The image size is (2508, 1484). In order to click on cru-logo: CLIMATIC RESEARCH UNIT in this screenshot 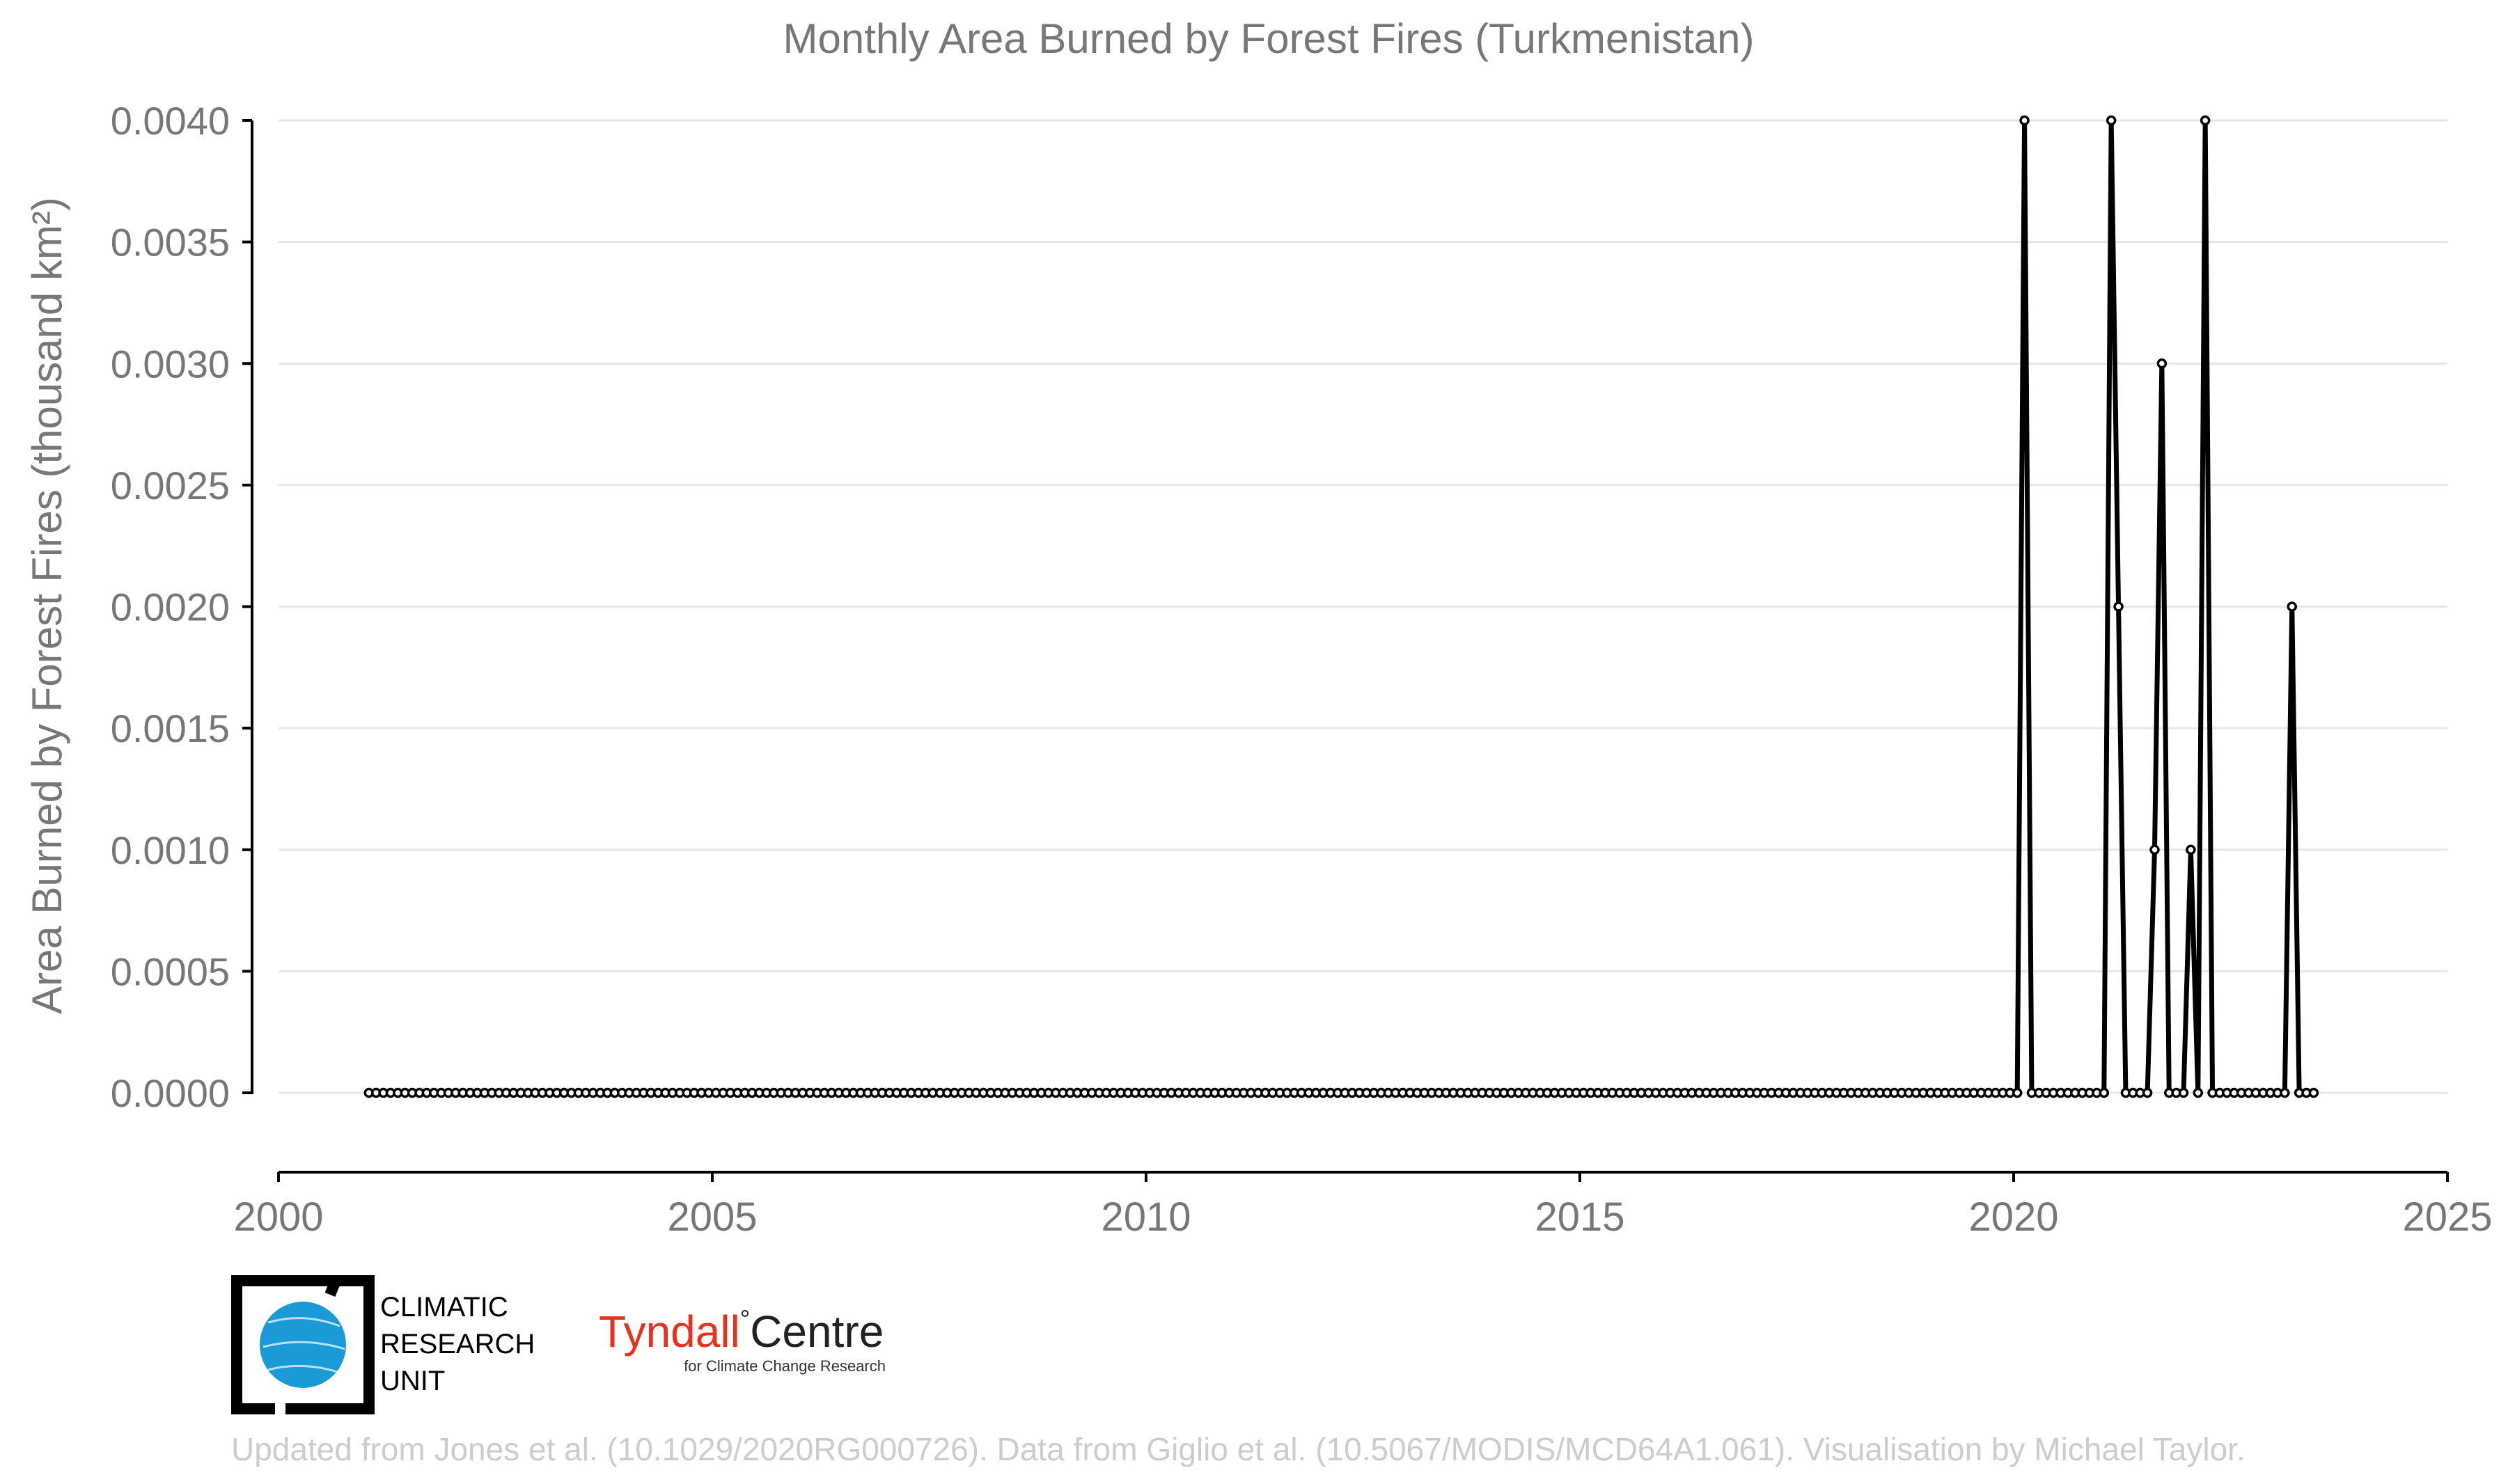, I will do `click(383, 1344)`.